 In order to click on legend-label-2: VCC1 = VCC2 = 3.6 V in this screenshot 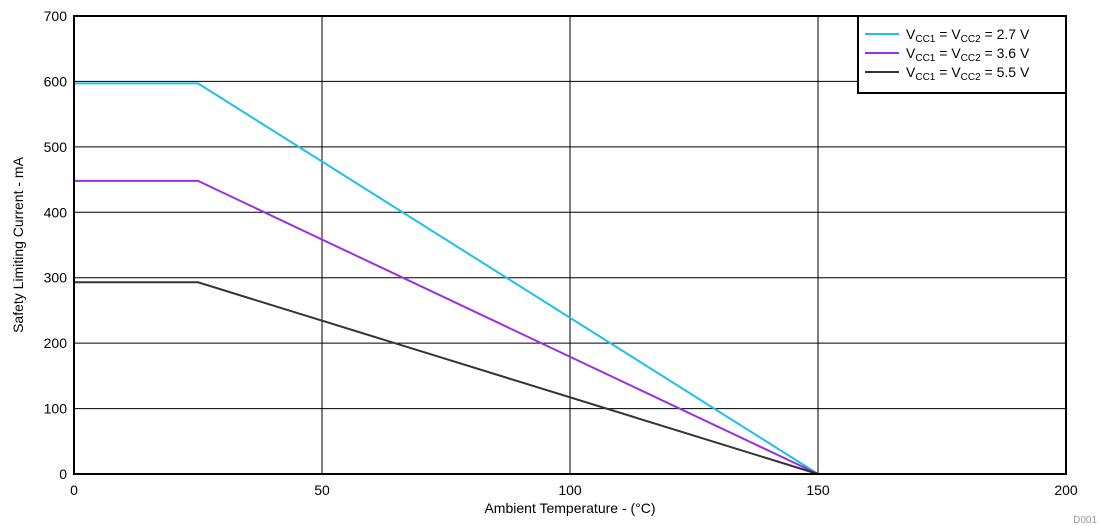, I will do `click(968, 54)`.